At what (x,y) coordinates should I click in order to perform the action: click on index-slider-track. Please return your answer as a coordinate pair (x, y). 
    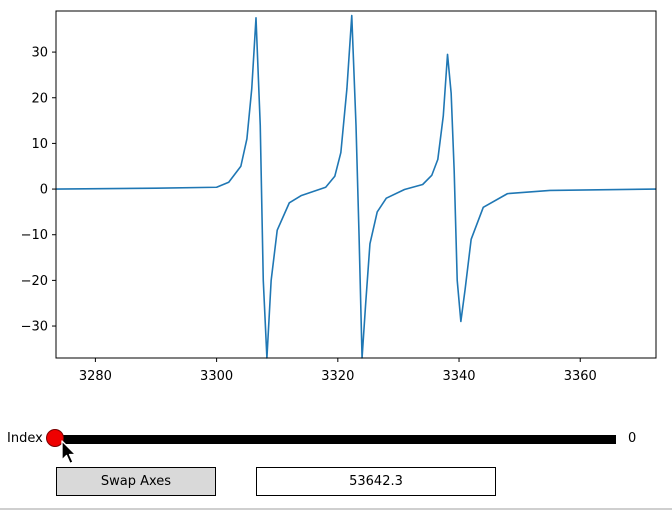
    Looking at the image, I should click on (336, 439).